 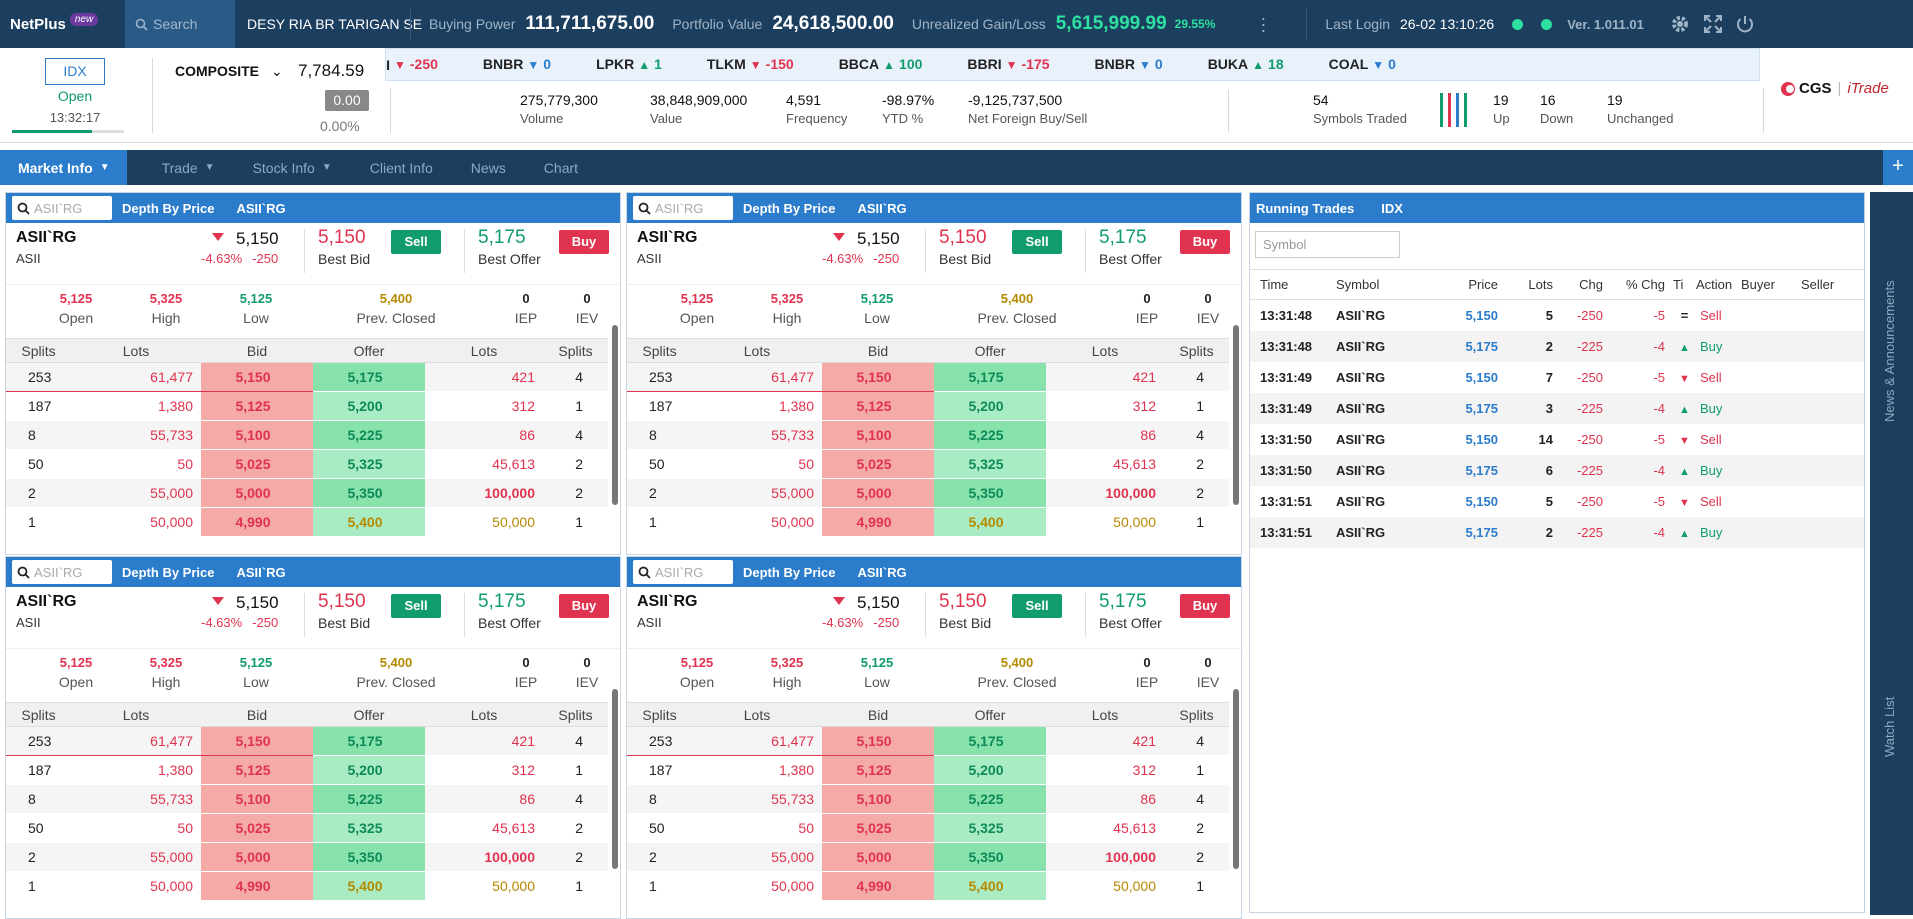 What do you see at coordinates (136, 857) in the screenshot?
I see `bid-lots: 55,000` at bounding box center [136, 857].